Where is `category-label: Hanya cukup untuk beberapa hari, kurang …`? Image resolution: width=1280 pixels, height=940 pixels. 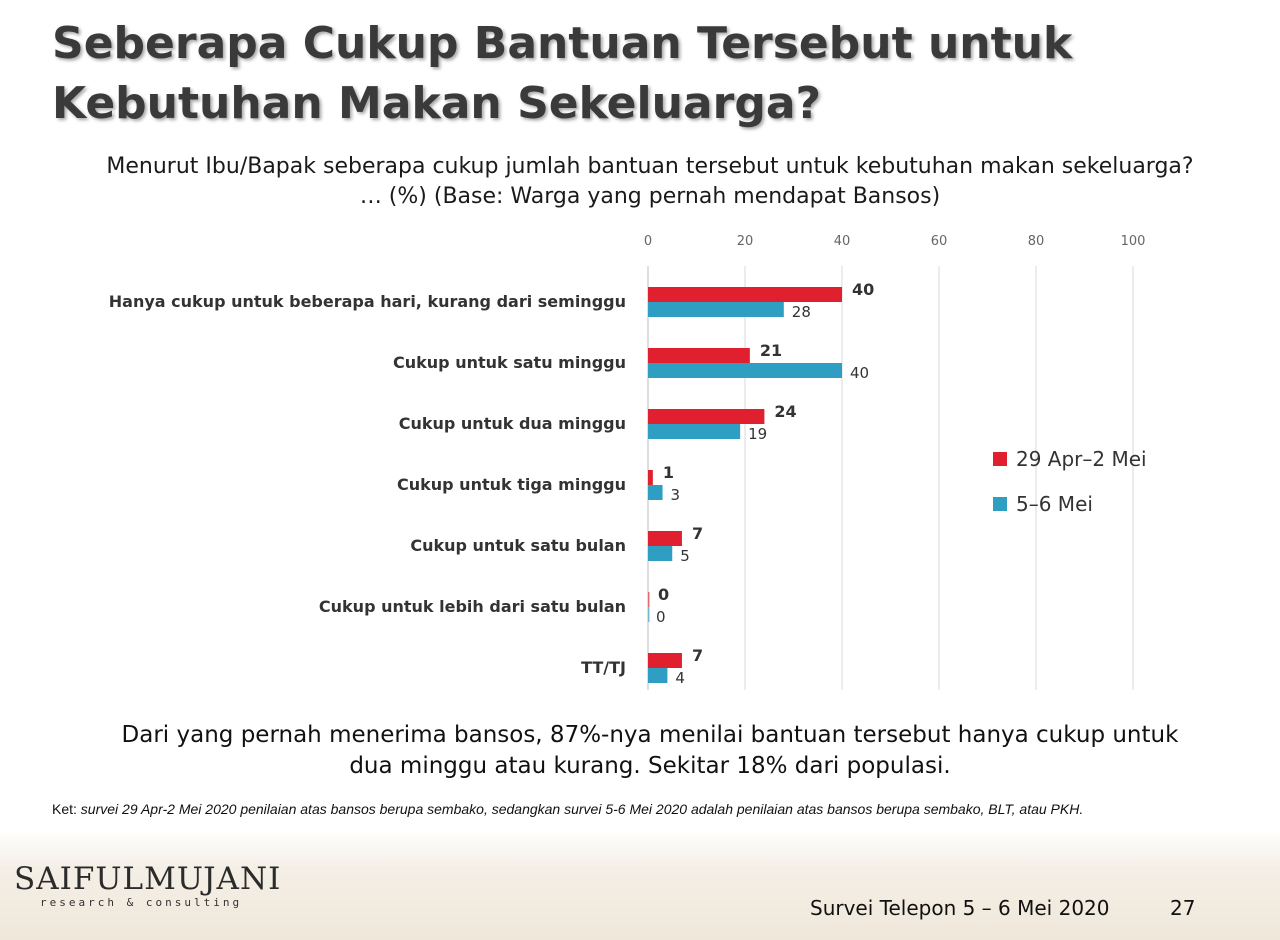 category-label: Hanya cukup untuk beberapa hari, kurang … is located at coordinates (367, 301).